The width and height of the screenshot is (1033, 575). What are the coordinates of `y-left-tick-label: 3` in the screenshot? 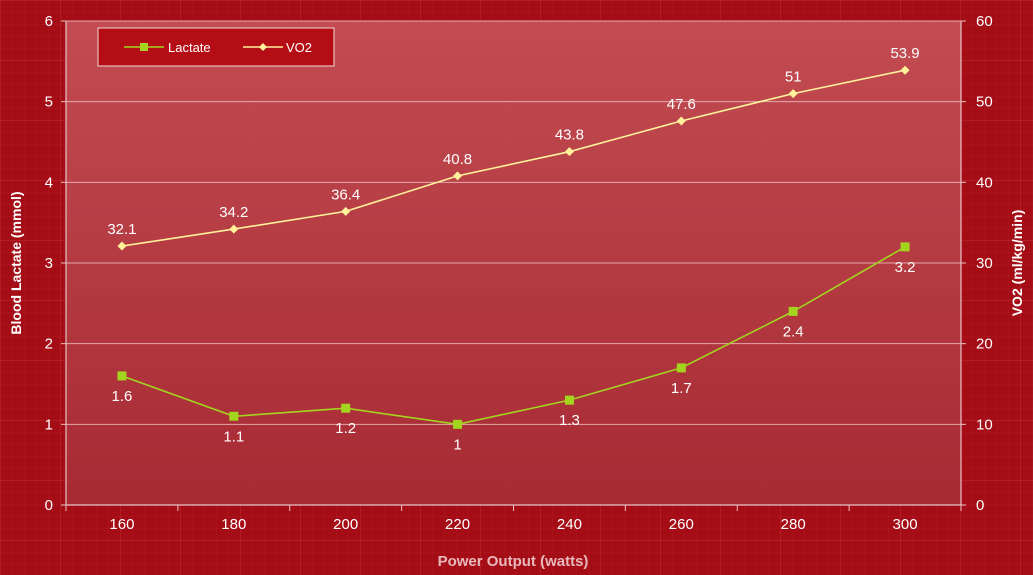 It's located at (49, 263).